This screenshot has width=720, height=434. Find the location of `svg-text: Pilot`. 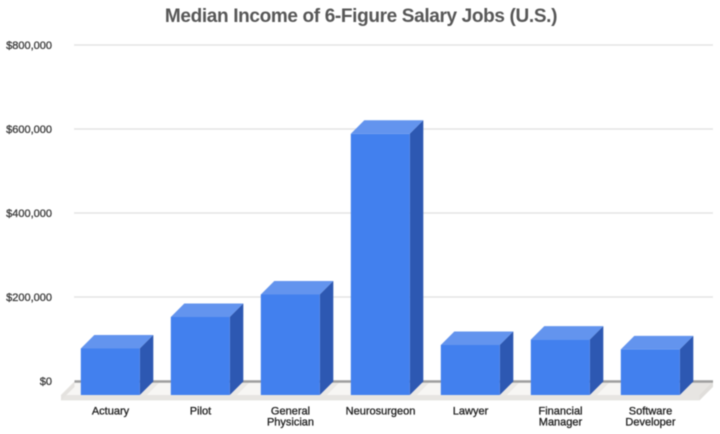

svg-text: Pilot is located at coordinates (200, 412).